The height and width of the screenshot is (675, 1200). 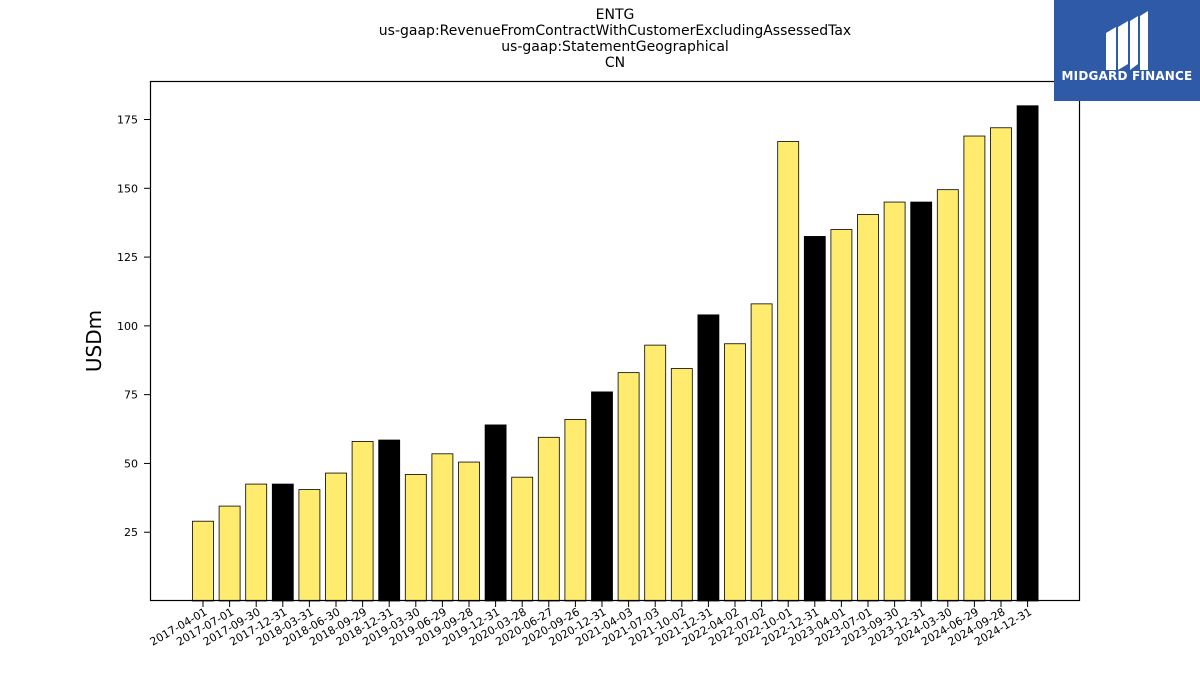 What do you see at coordinates (131, 395) in the screenshot?
I see `y-tick-label: 75` at bounding box center [131, 395].